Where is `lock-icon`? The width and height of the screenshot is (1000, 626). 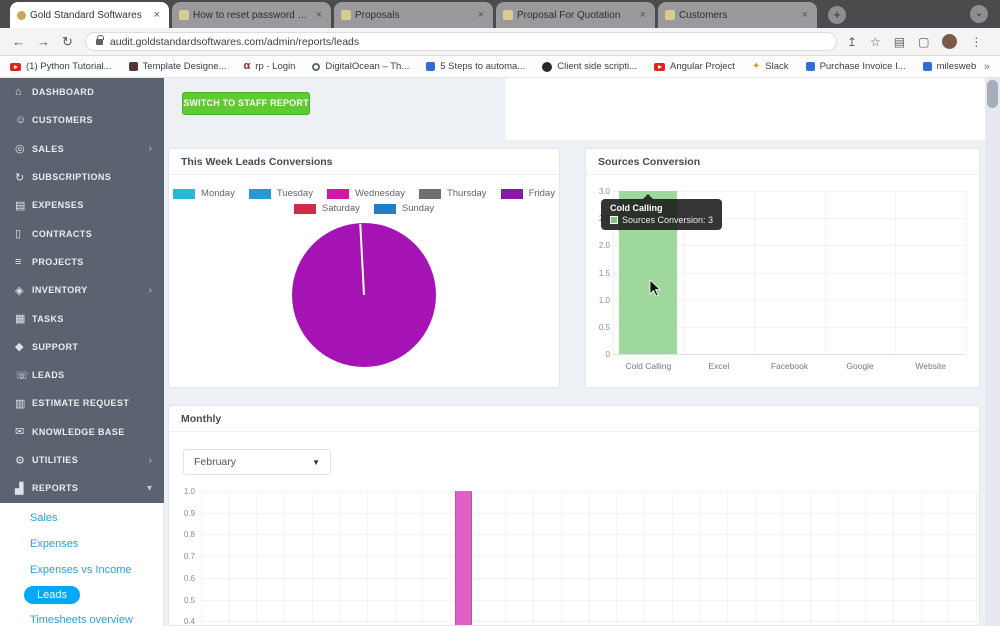 lock-icon is located at coordinates (99, 39).